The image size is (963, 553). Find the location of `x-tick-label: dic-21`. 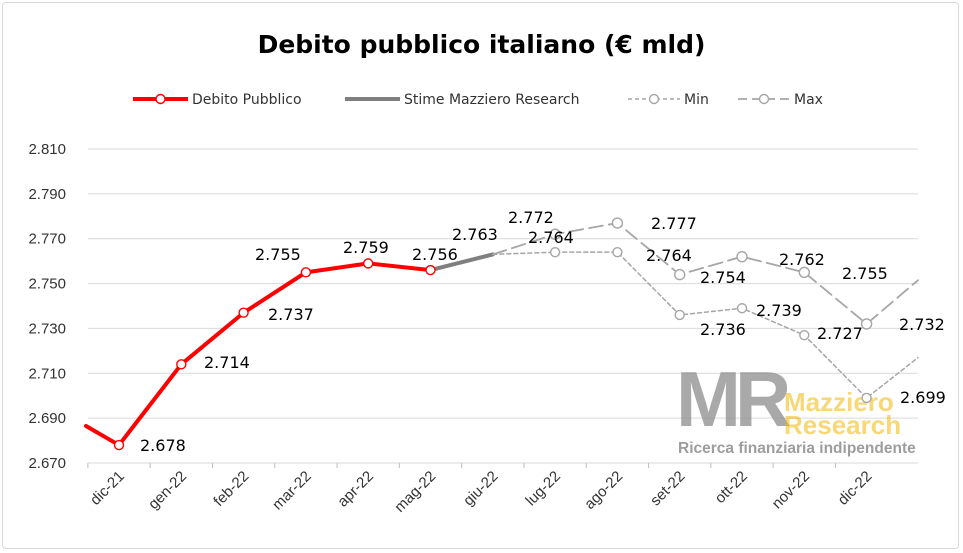

x-tick-label: dic-21 is located at coordinates (107, 488).